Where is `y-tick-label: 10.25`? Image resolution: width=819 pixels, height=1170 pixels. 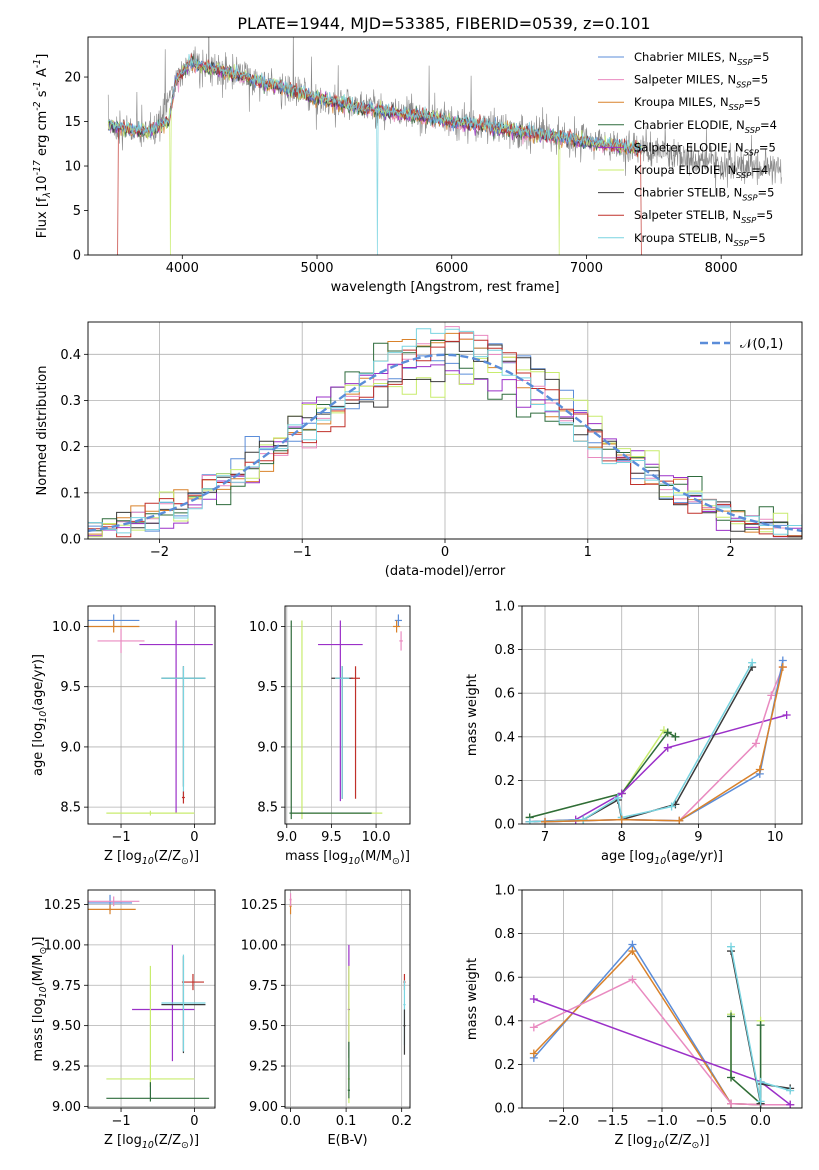
y-tick-label: 10.25 is located at coordinates (62, 905).